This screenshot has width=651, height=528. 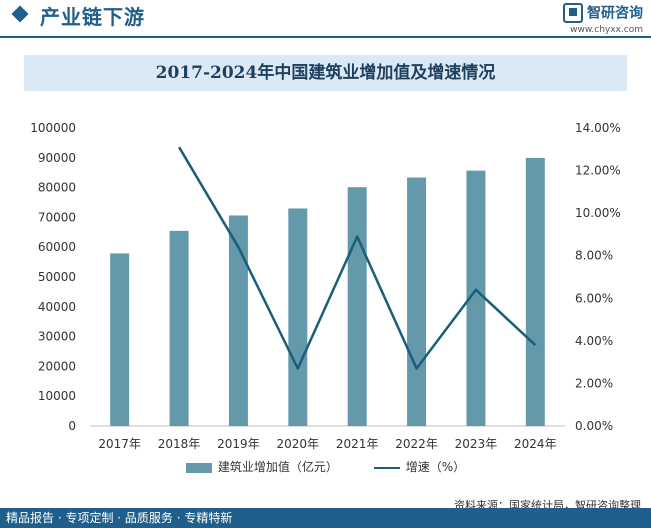 What do you see at coordinates (119, 444) in the screenshot?
I see `x-tick-label: 2017年` at bounding box center [119, 444].